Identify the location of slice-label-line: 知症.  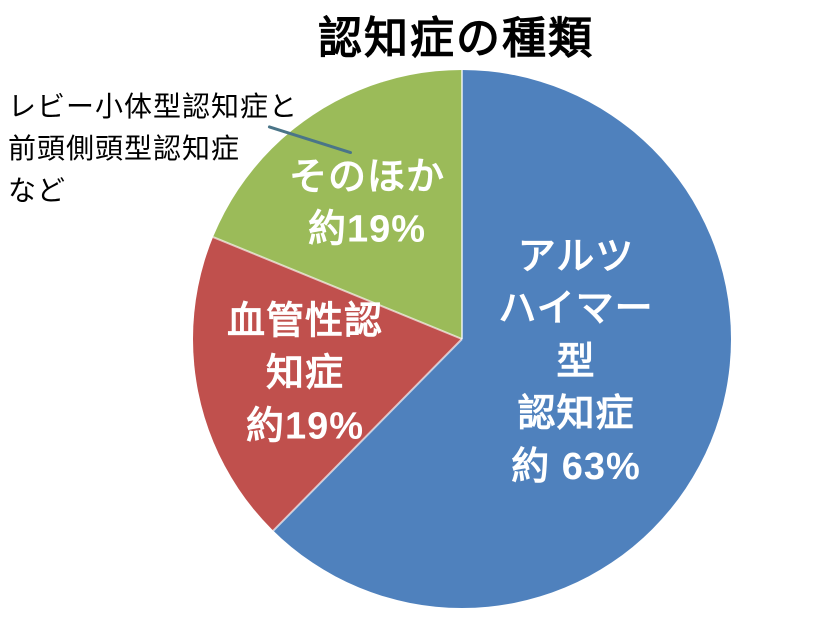
(305, 373).